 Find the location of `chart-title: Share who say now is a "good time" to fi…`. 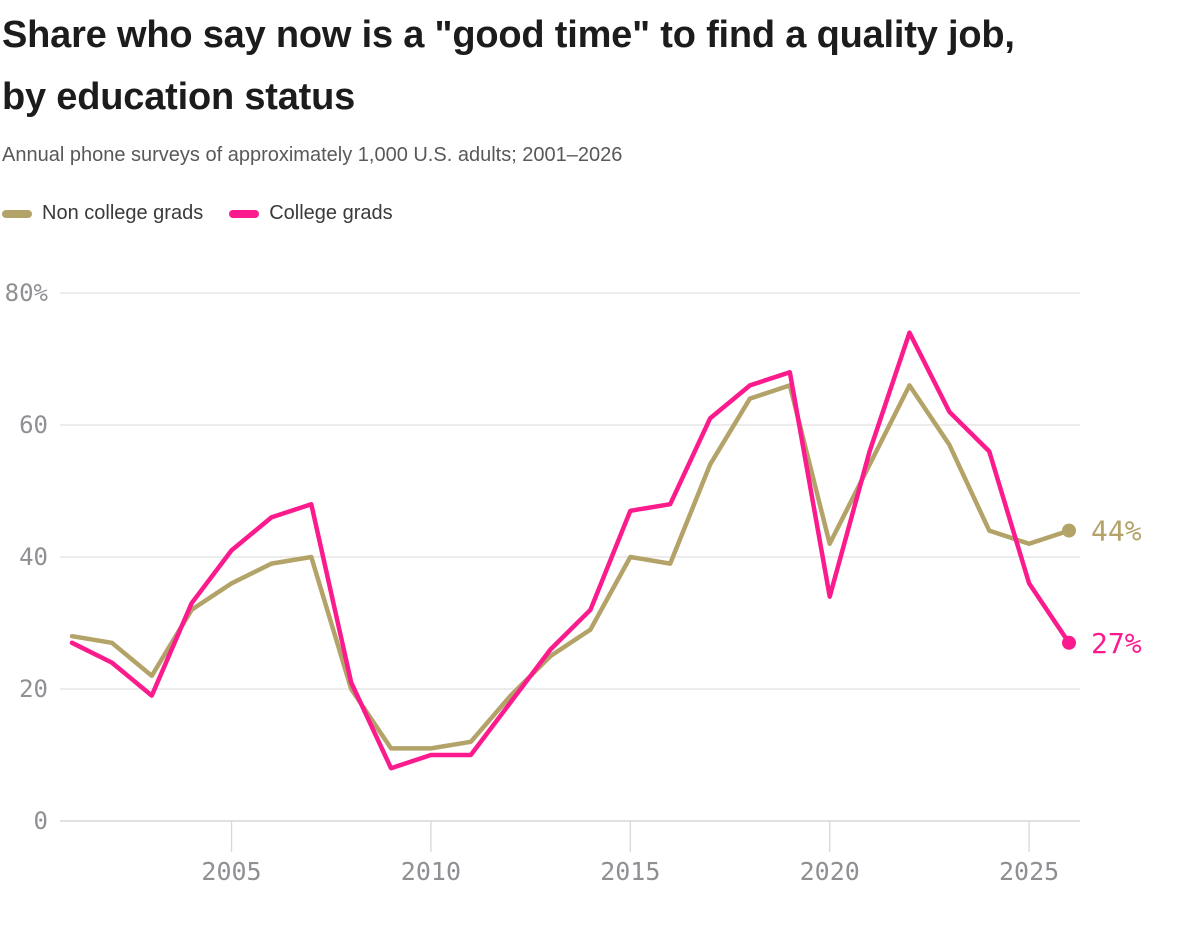

chart-title: Share who say now is a "good time" to fi… is located at coordinates (592, 66).